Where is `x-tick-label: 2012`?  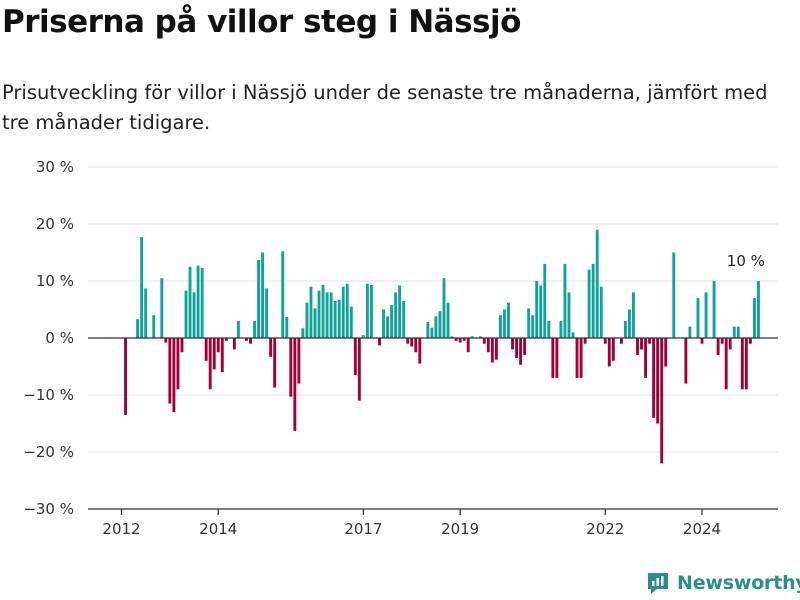 x-tick-label: 2012 is located at coordinates (121, 529).